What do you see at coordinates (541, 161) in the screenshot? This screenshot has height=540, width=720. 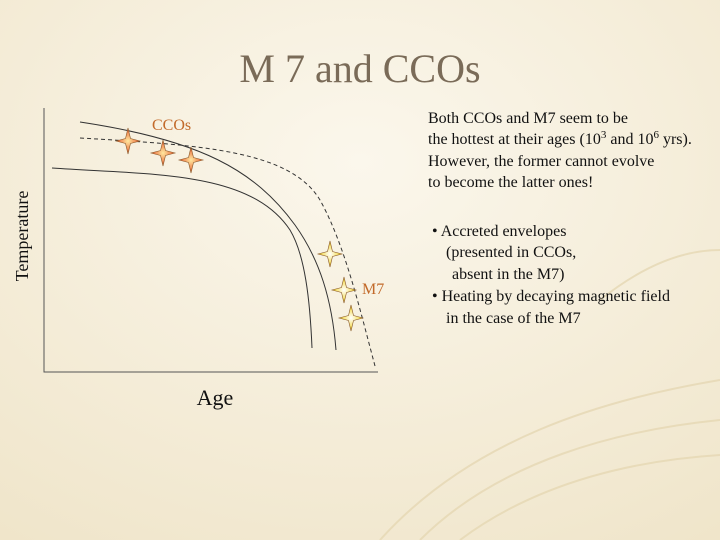 I see `note-line: However, the former cannot evolve` at bounding box center [541, 161].